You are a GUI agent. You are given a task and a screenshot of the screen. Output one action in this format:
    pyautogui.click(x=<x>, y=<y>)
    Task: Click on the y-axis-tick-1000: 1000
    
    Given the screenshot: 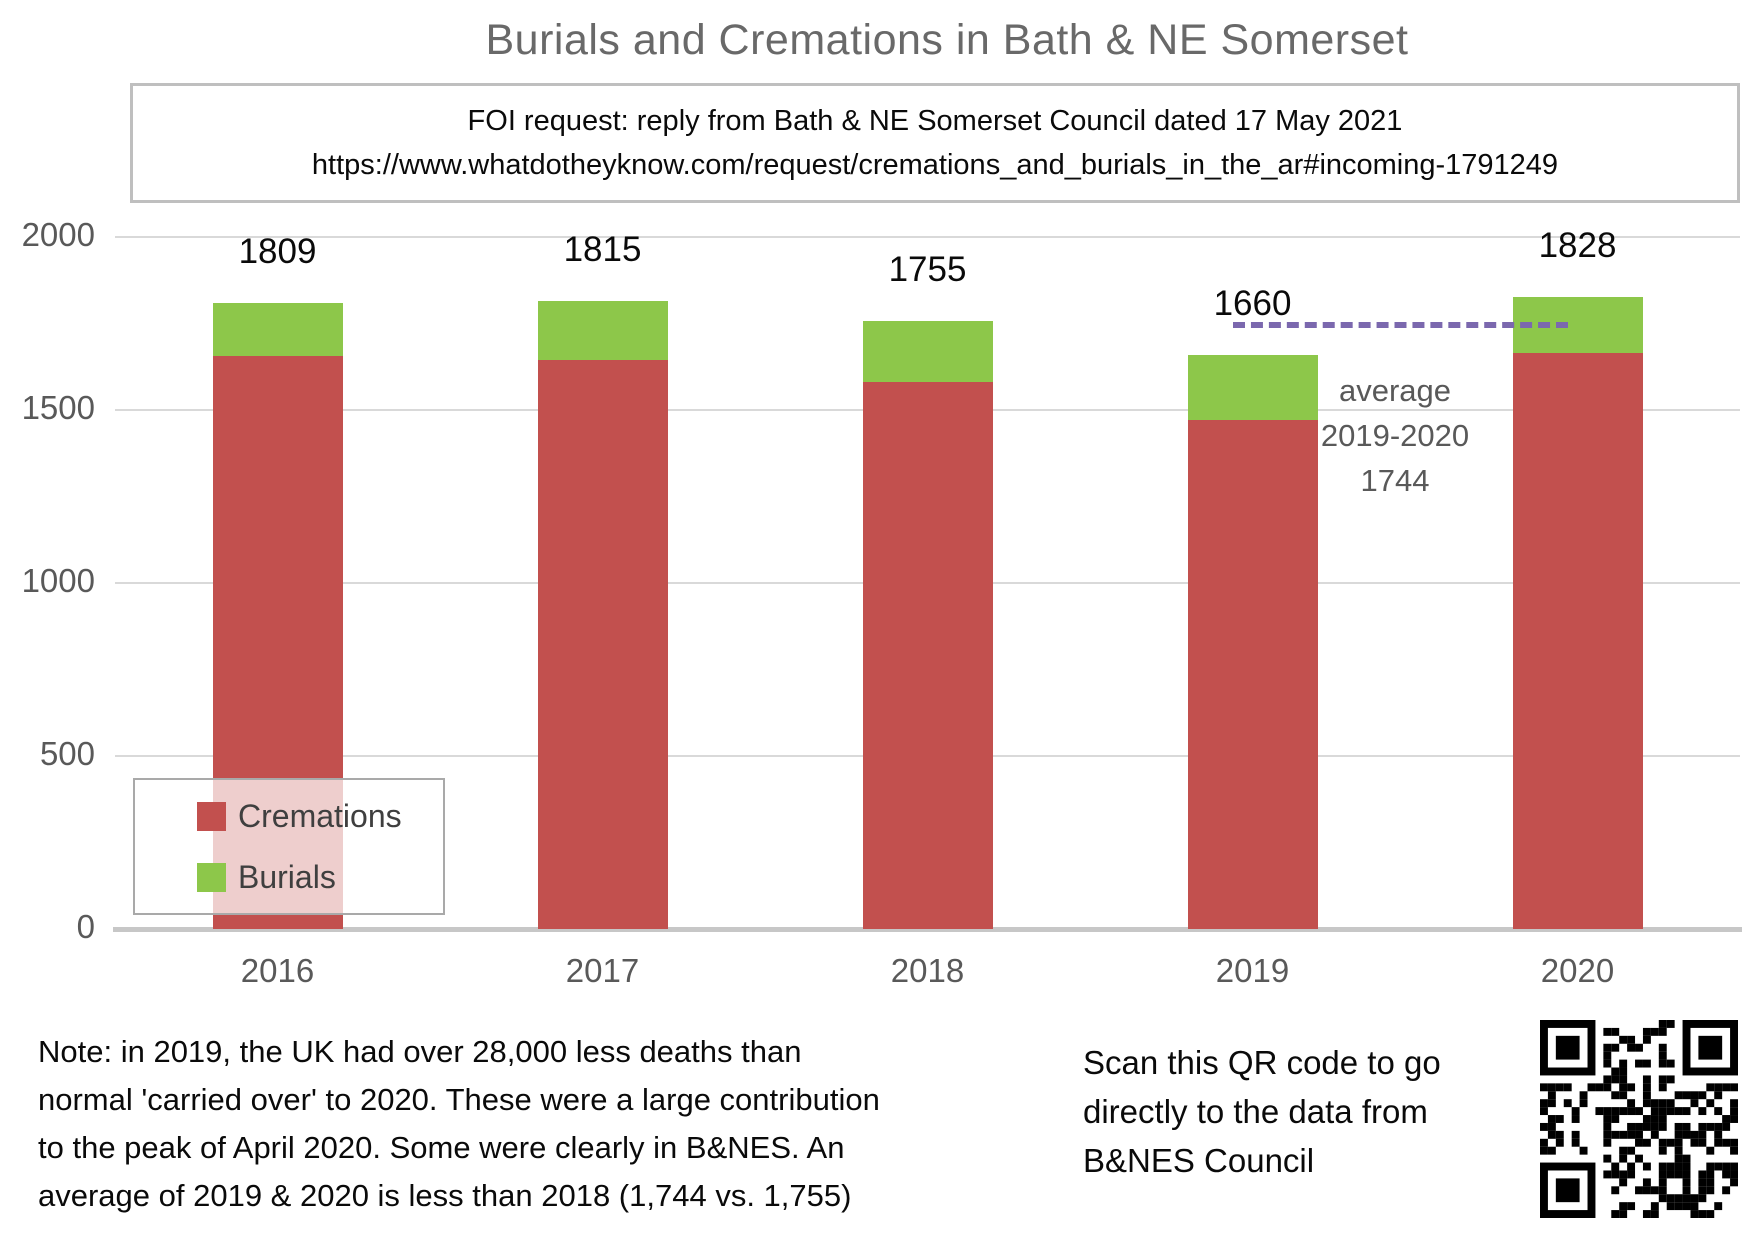 What is the action you would take?
    pyautogui.click(x=58, y=580)
    